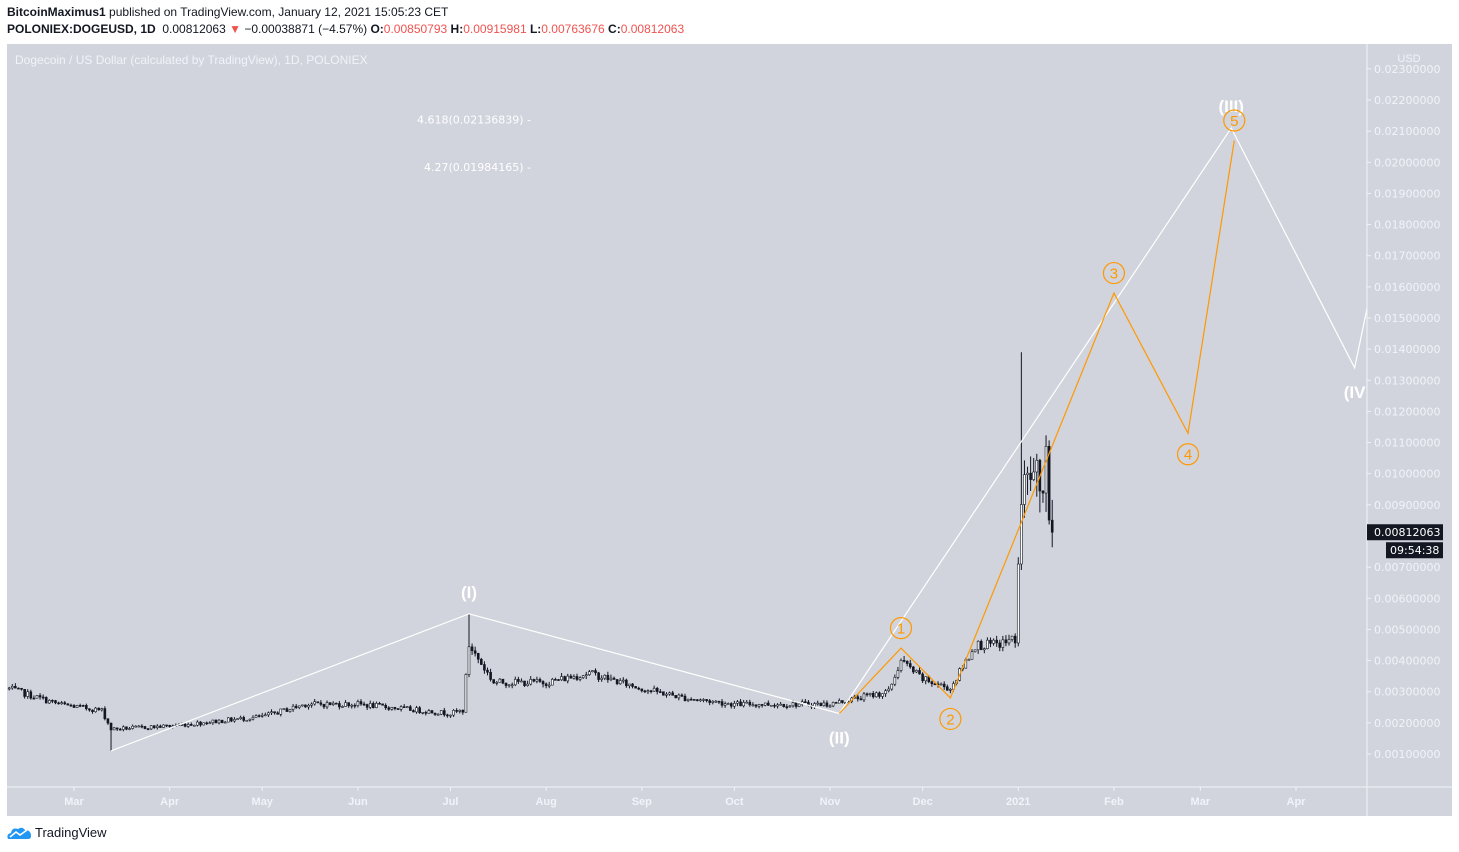 The height and width of the screenshot is (852, 1459). I want to click on x-tick-label: Jun, so click(358, 802).